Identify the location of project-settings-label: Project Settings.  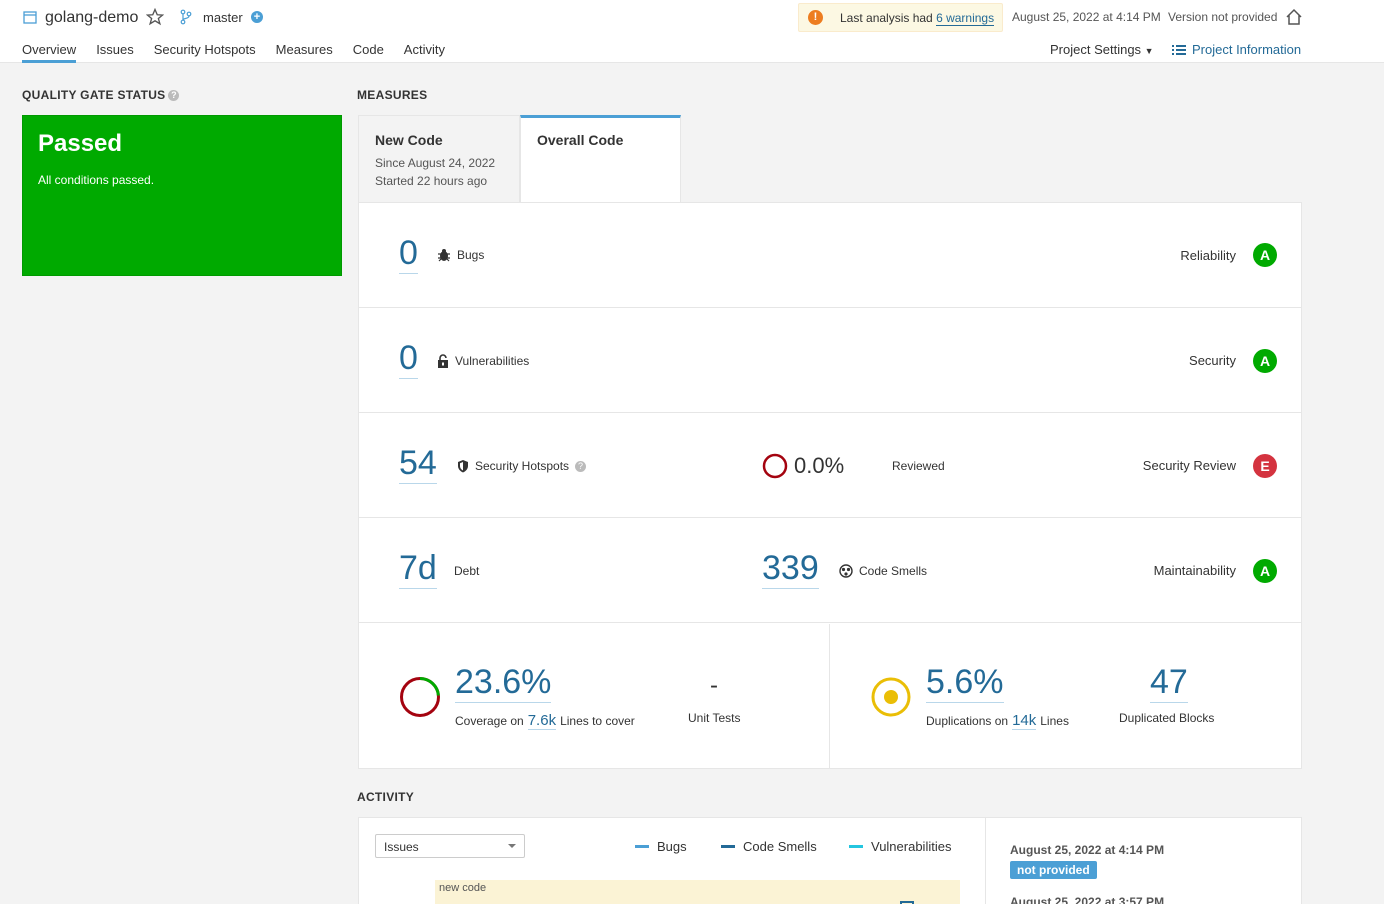
(1096, 49).